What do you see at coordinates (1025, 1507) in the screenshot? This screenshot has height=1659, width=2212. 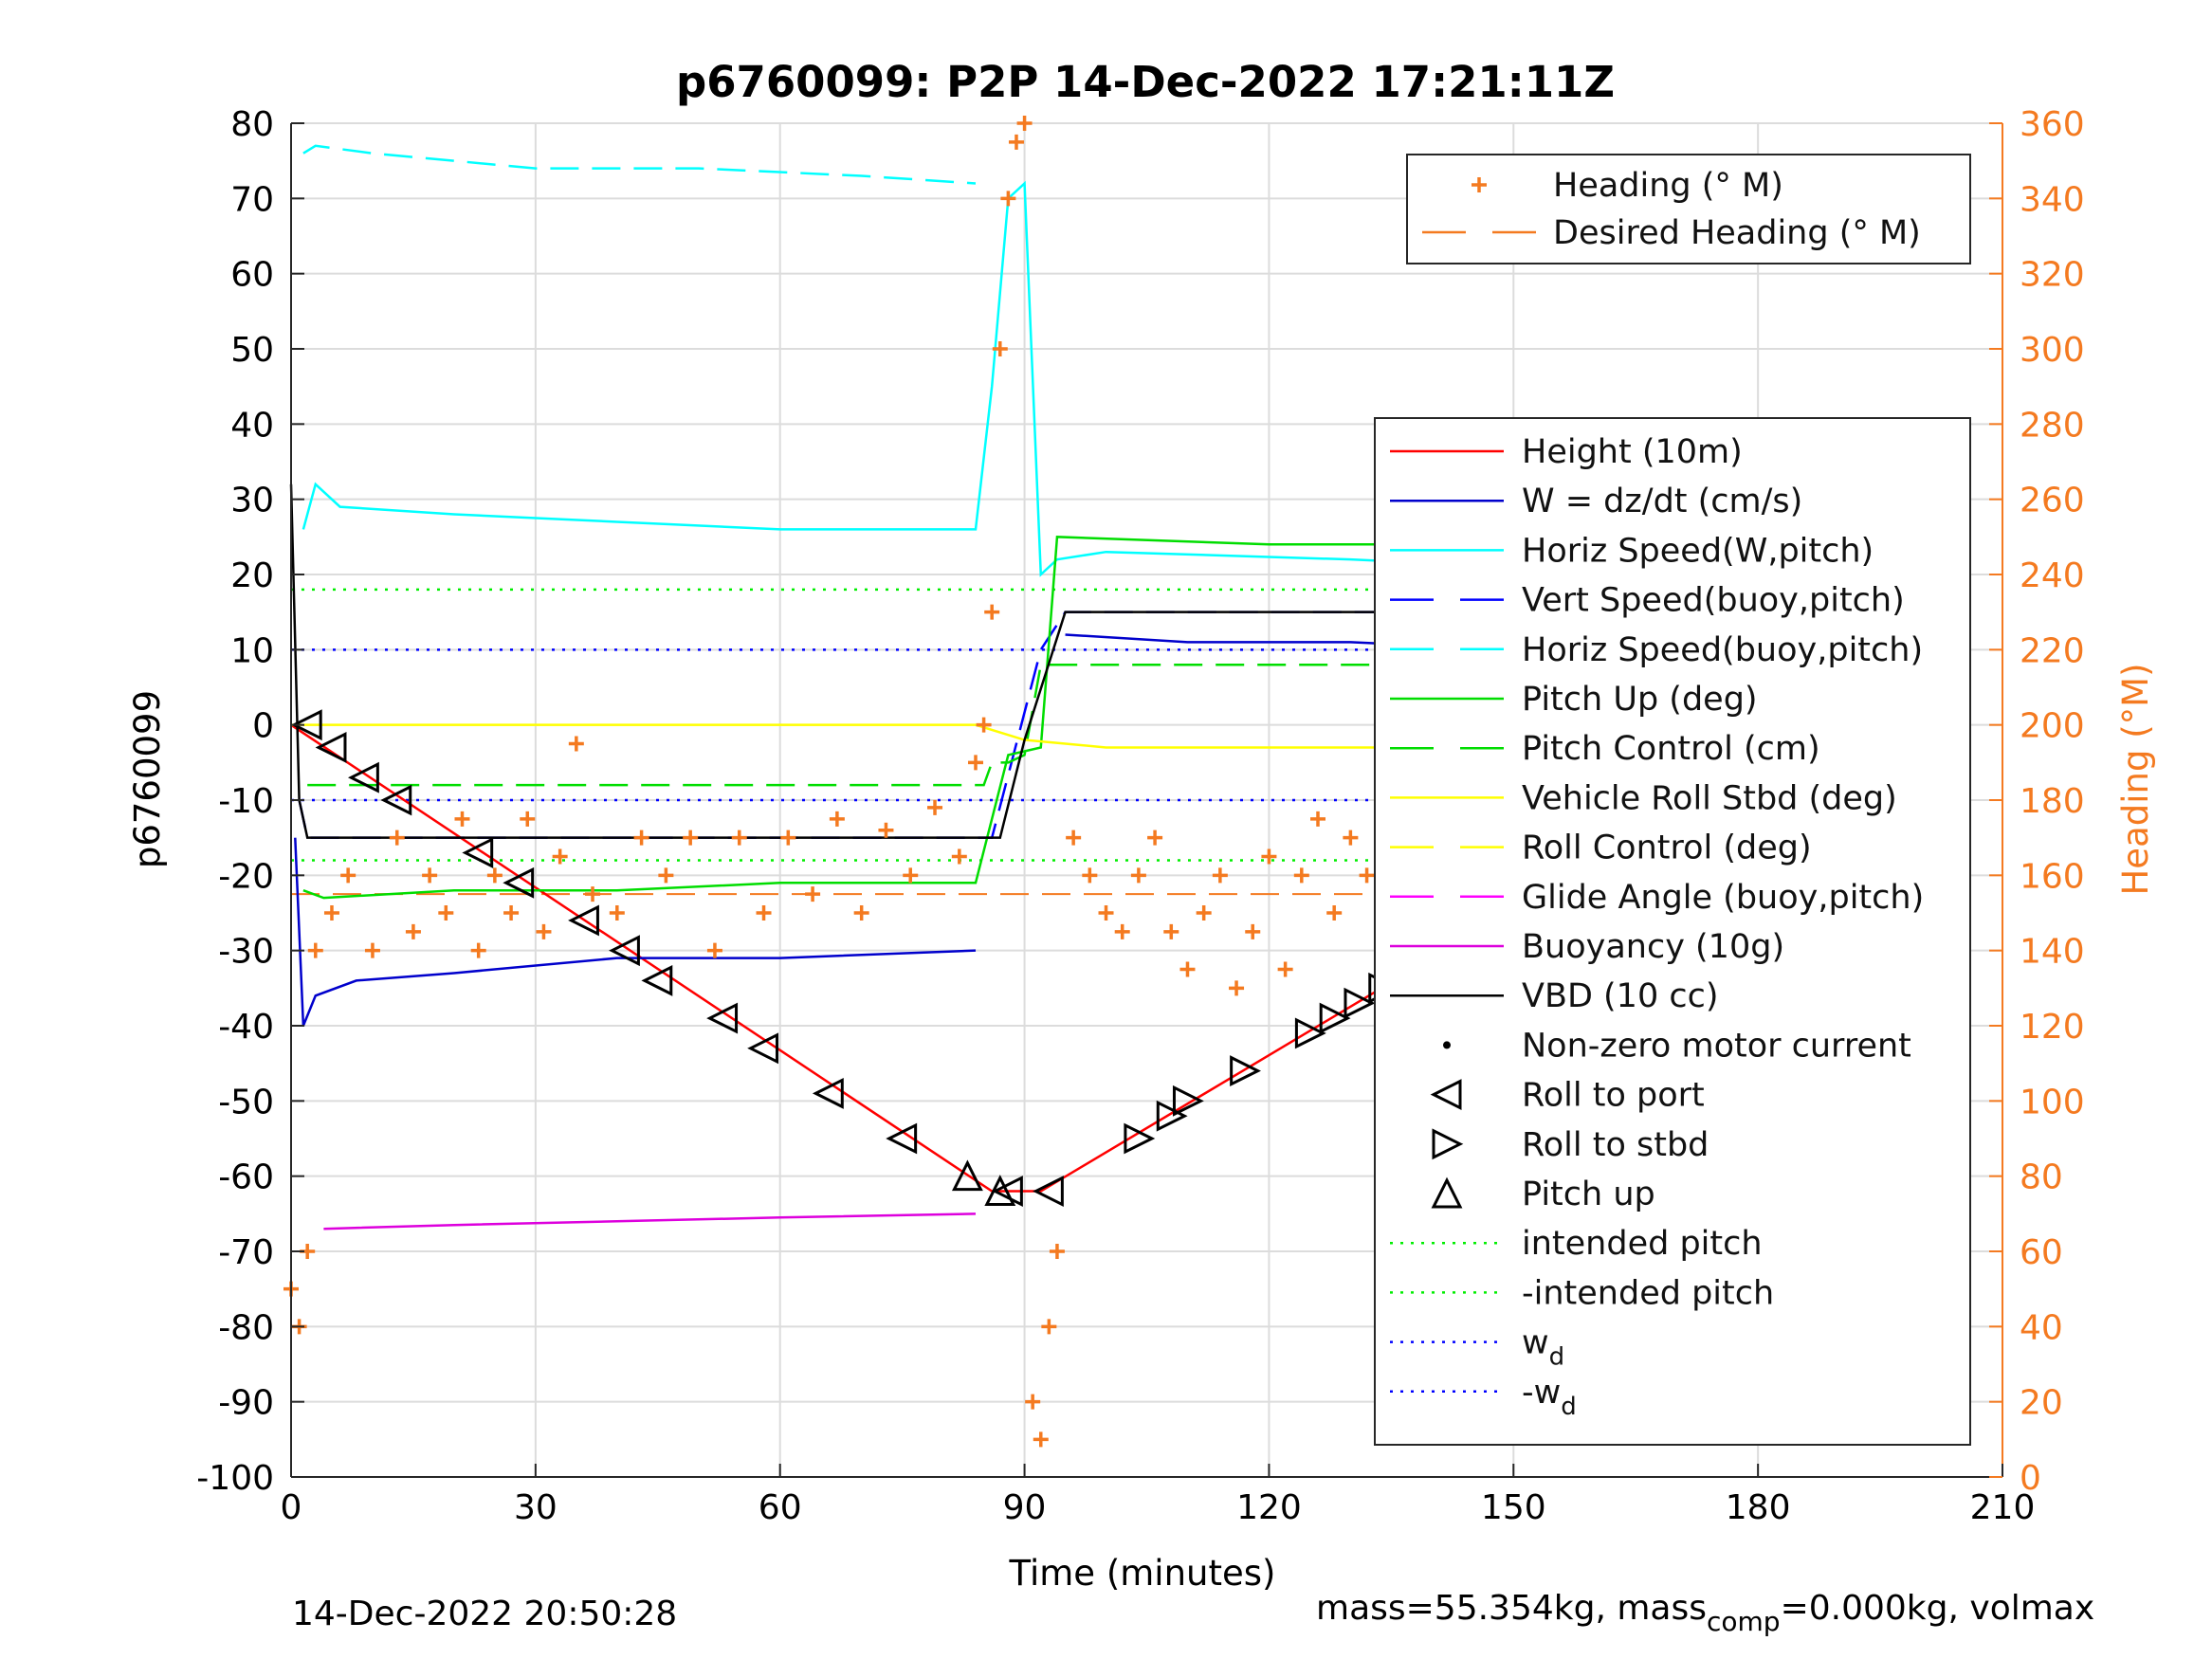 I see `x-tick-label: 90` at bounding box center [1025, 1507].